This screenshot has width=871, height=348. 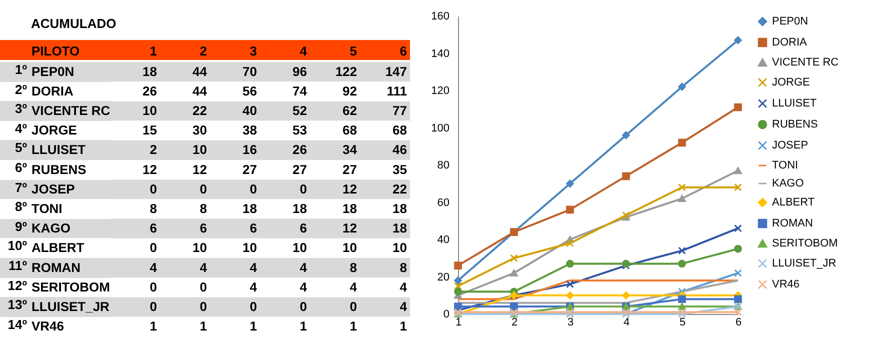 What do you see at coordinates (71, 306) in the screenshot?
I see `y-tick-label: LLUISET_JR` at bounding box center [71, 306].